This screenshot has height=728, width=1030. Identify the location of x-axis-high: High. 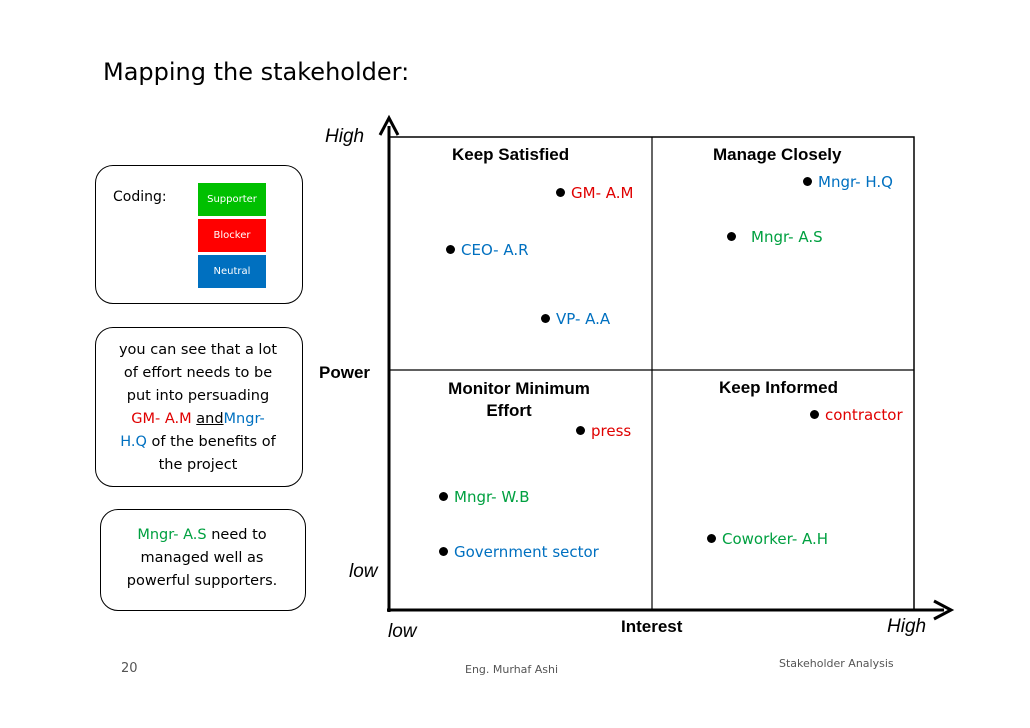
(907, 626).